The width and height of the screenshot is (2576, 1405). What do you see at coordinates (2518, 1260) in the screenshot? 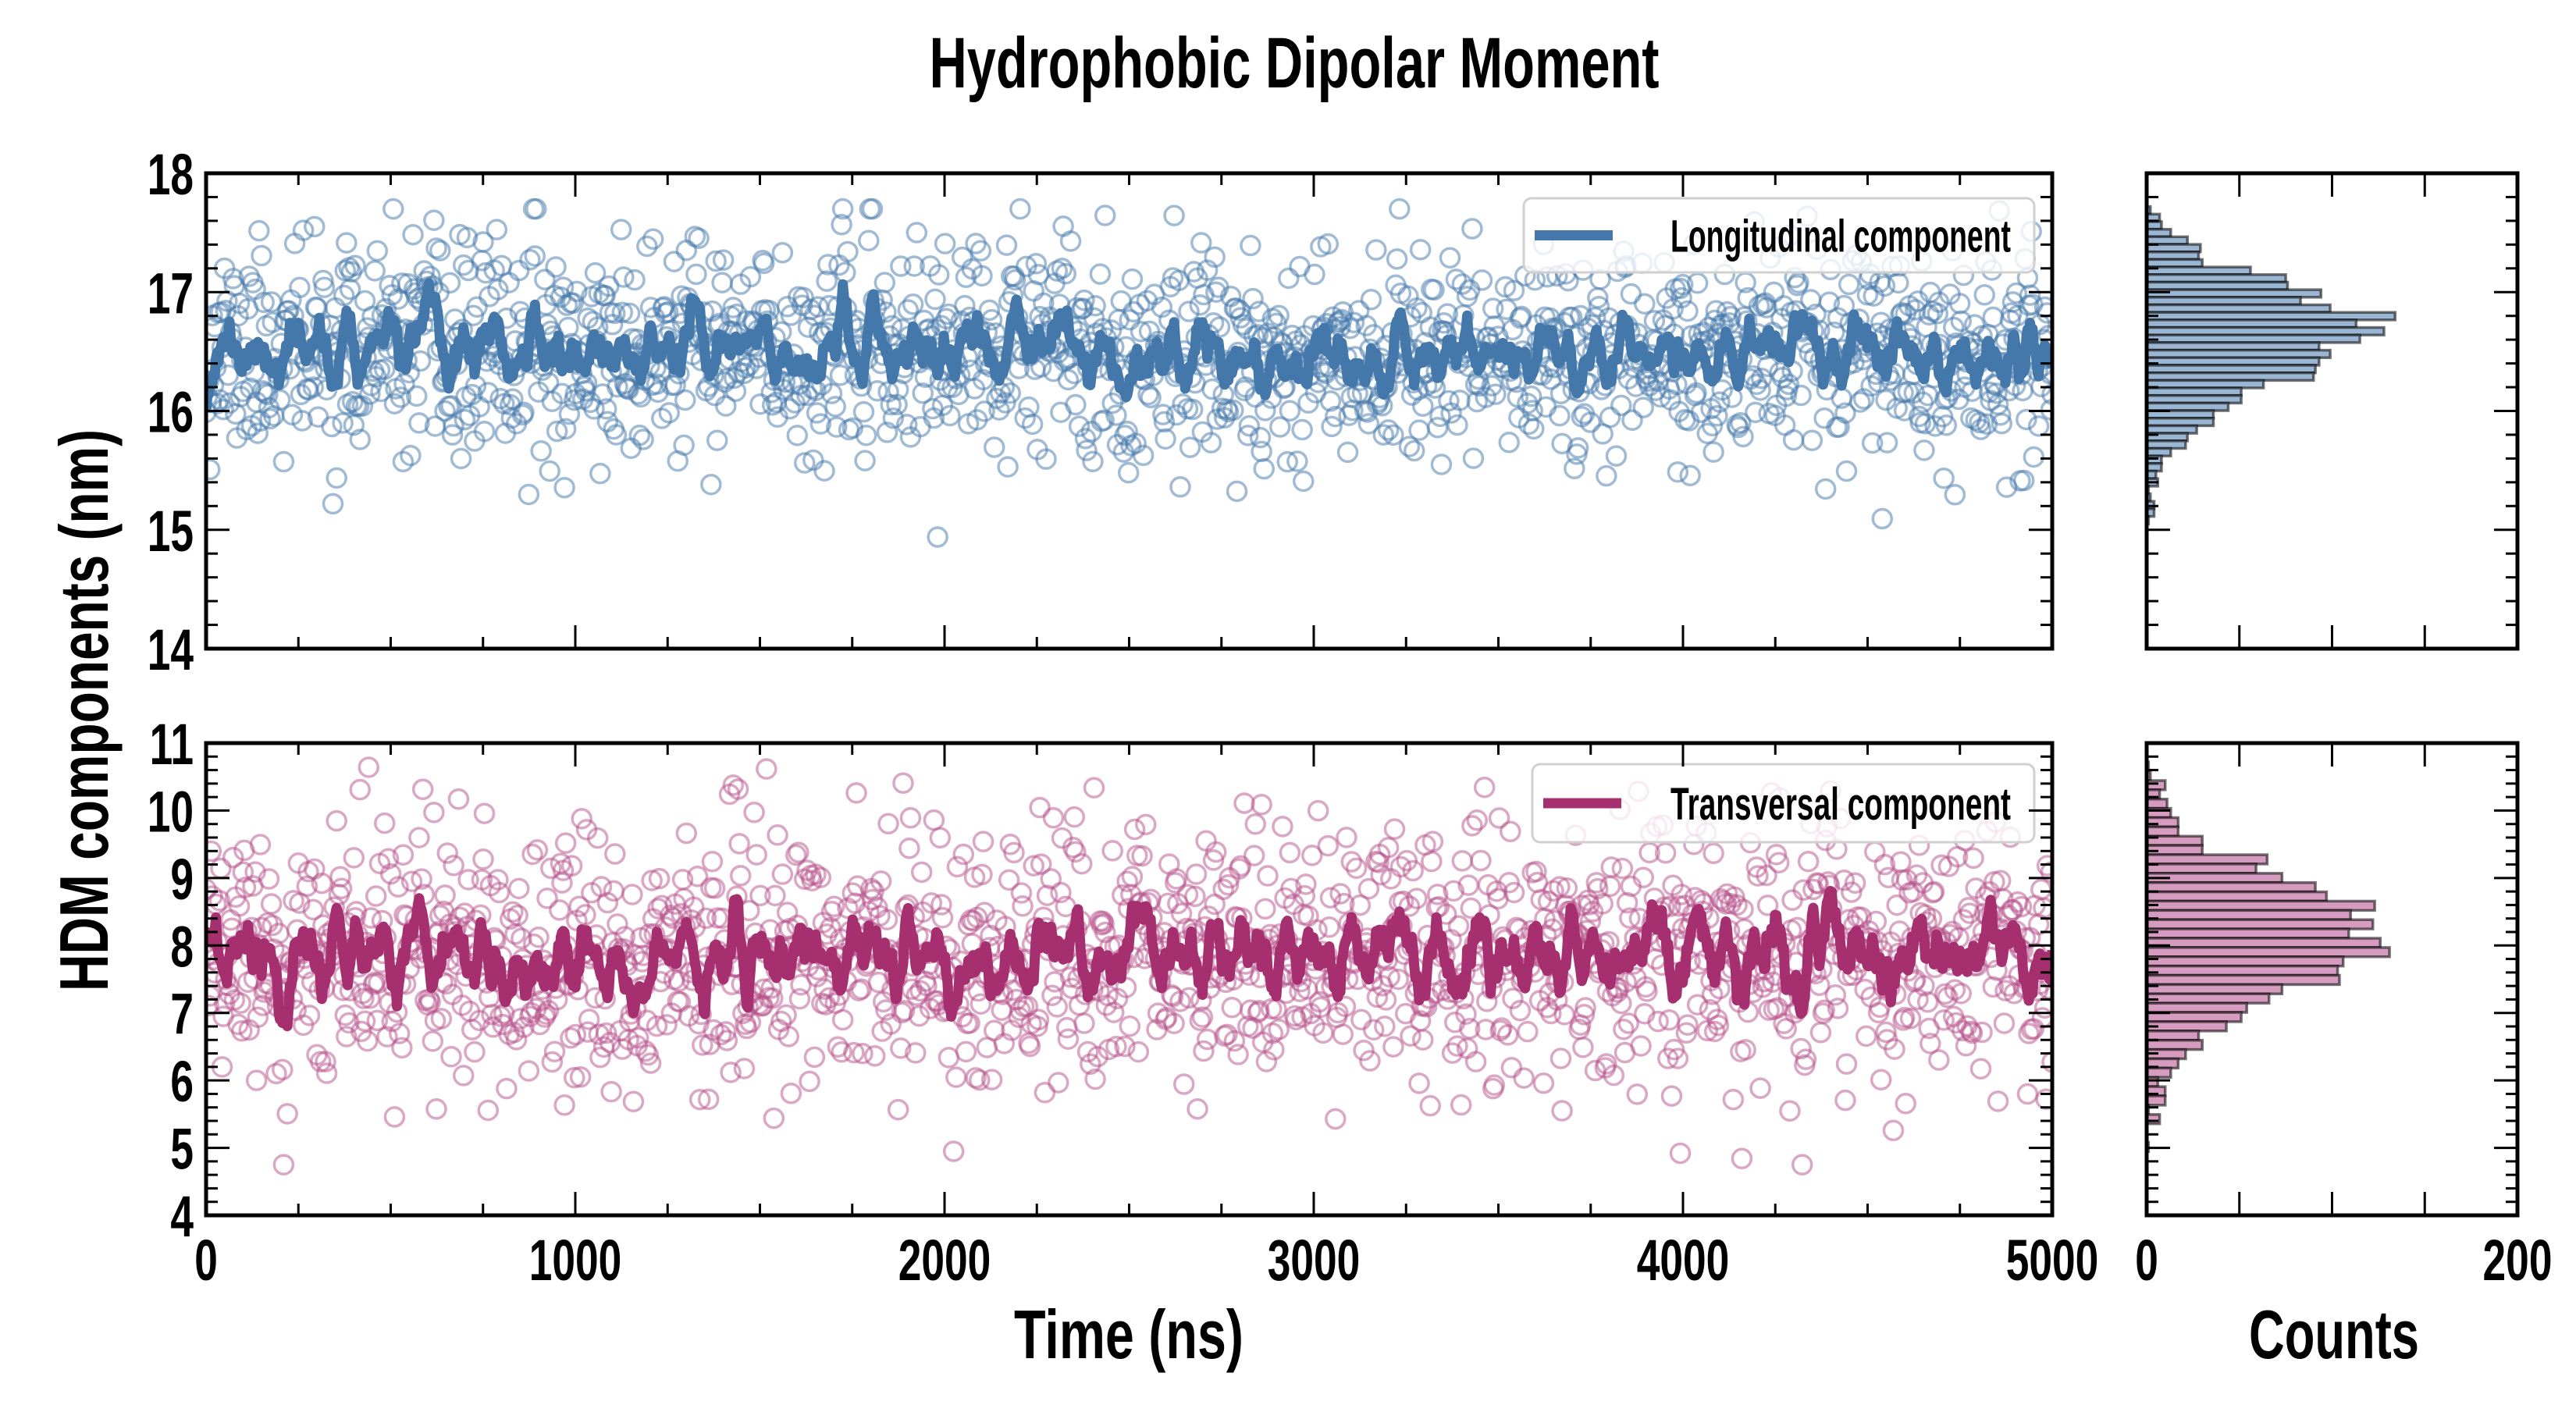
I see `hist-x-tick-label: 200` at bounding box center [2518, 1260].